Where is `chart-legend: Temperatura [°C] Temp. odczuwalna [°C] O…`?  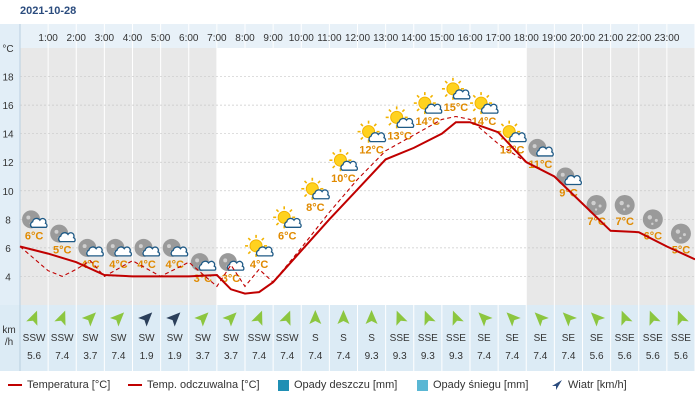
chart-legend: Temperatura [°C] Temp. odczuwalna [°C] O… is located at coordinates (347, 385).